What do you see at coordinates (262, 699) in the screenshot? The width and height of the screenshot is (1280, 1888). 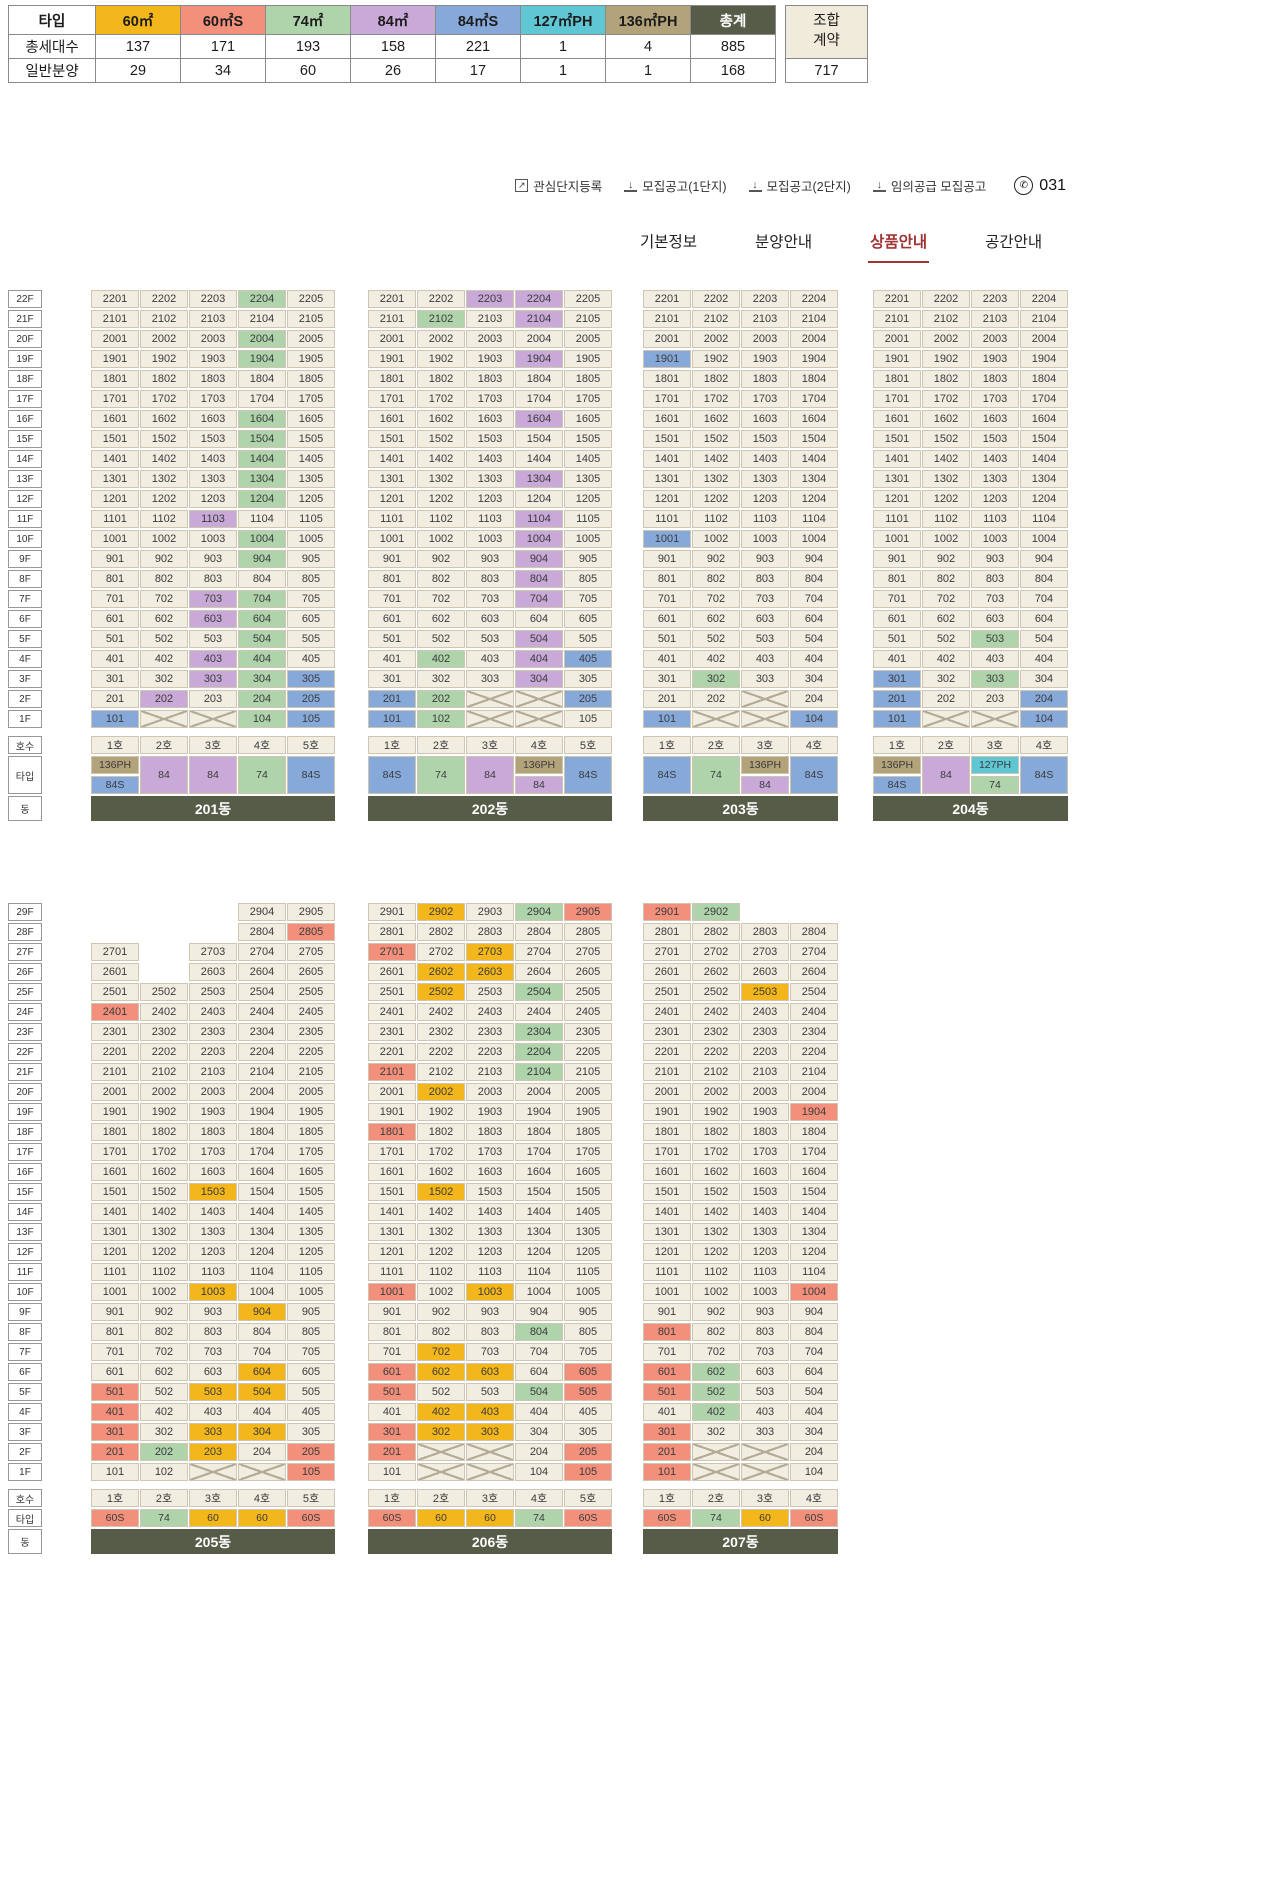 I see `unit-cell-available: 204` at bounding box center [262, 699].